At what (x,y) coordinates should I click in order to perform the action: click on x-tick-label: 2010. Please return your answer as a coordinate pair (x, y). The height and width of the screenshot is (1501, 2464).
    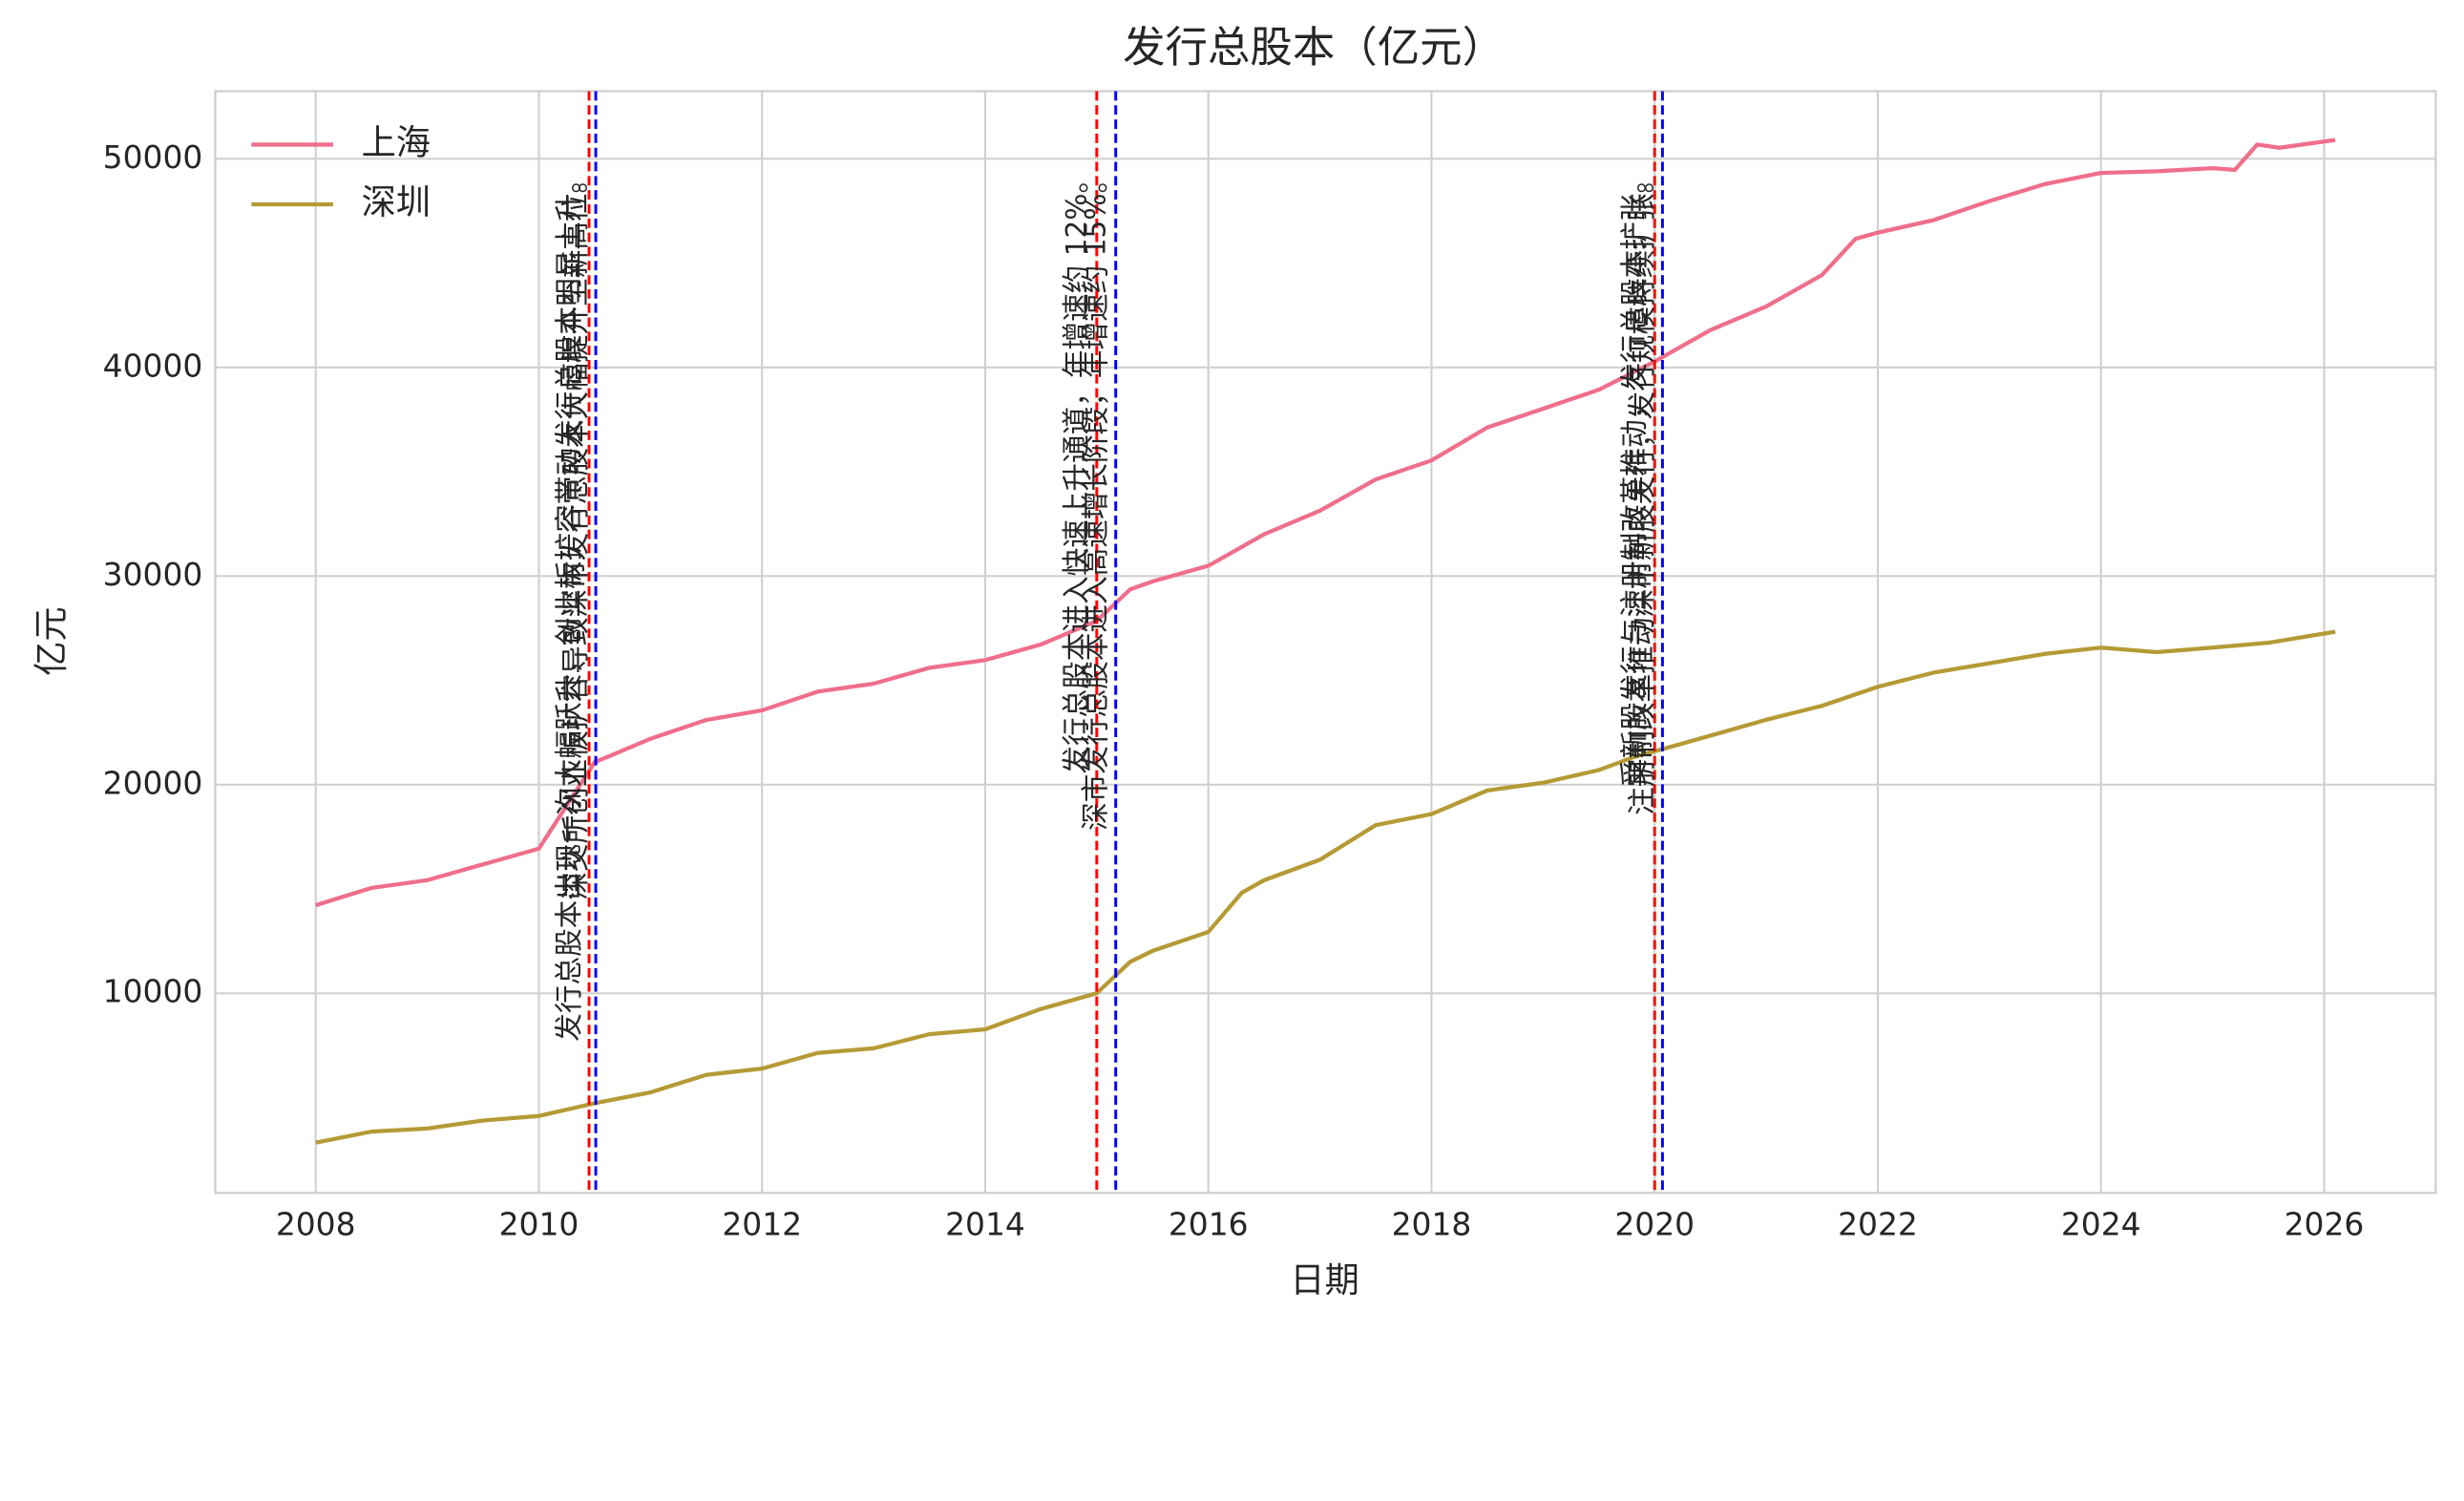
    Looking at the image, I should click on (539, 1224).